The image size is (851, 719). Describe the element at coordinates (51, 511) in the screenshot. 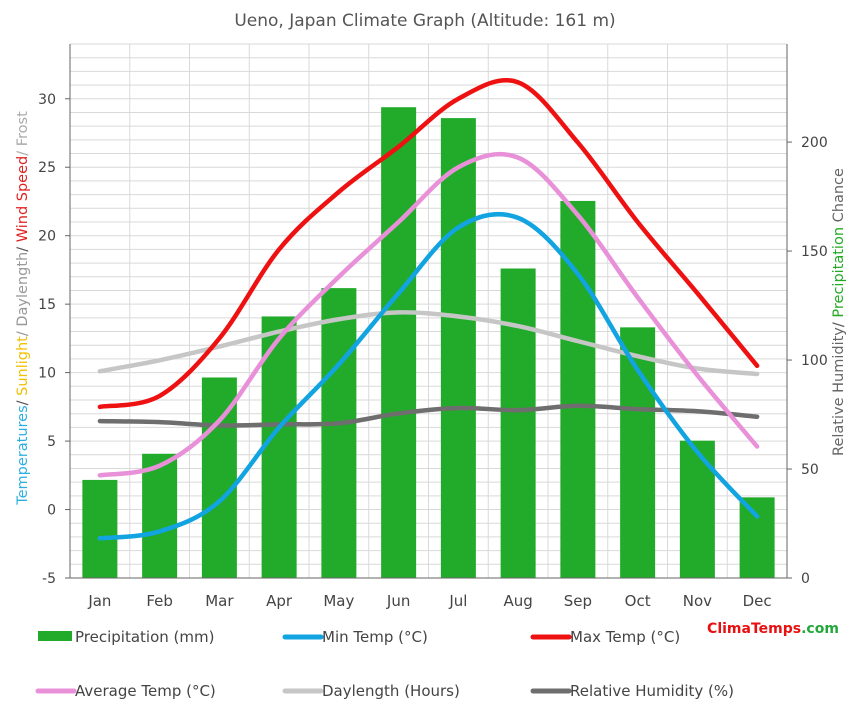

I see `left-axis-tick-label: 0` at that location.